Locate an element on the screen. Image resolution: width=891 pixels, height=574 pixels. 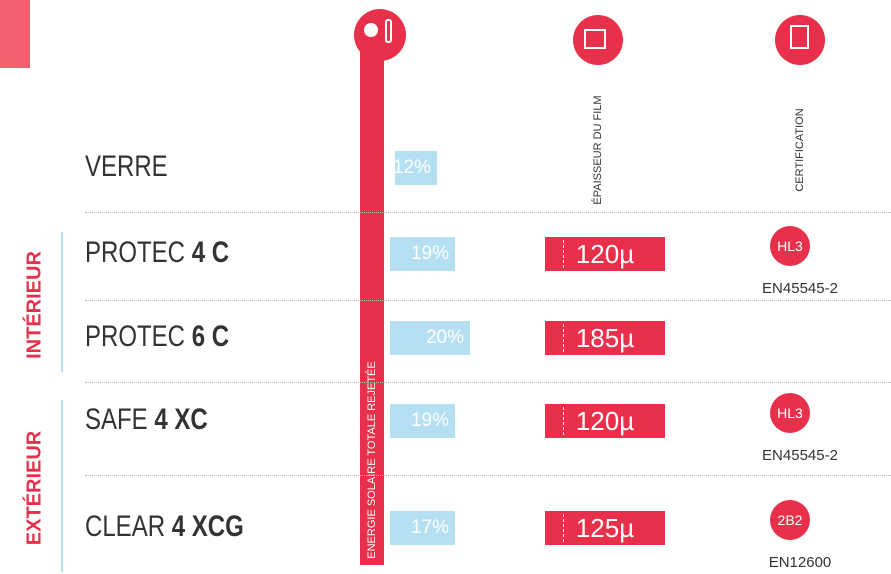
product-name: PROTEC 4 C is located at coordinates (157, 253).